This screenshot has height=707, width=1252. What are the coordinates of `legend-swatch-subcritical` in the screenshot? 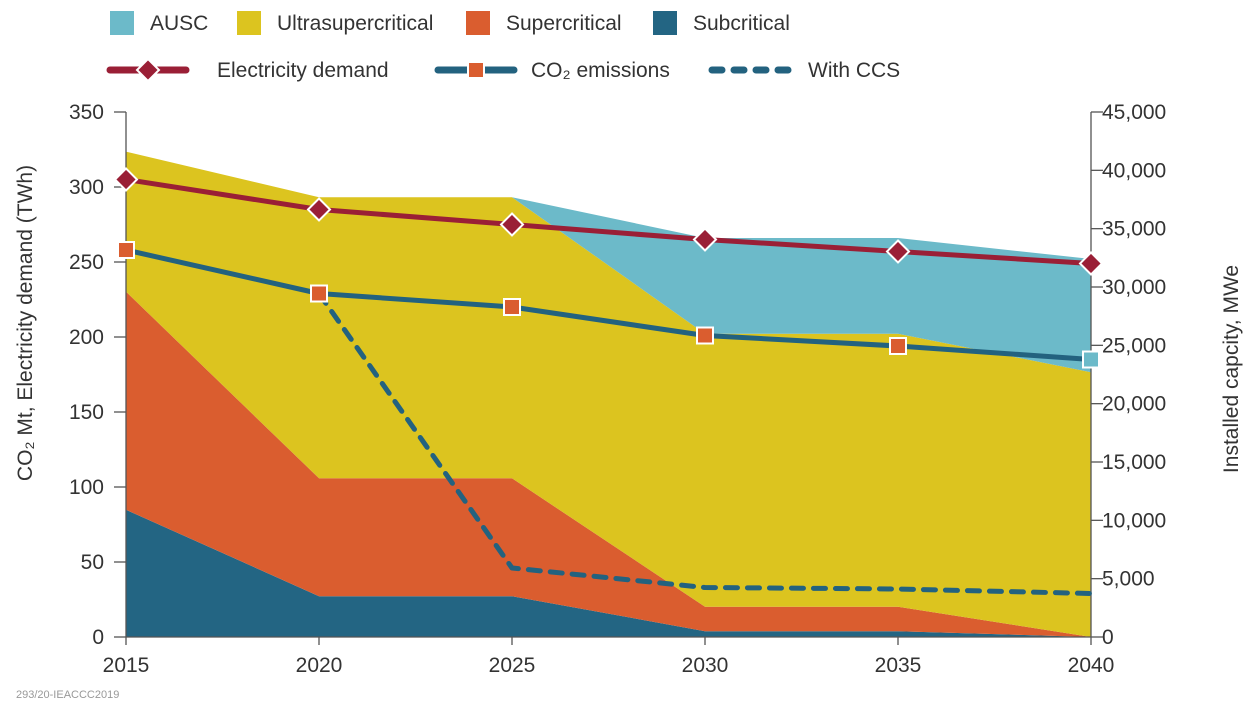 It's located at (665, 23).